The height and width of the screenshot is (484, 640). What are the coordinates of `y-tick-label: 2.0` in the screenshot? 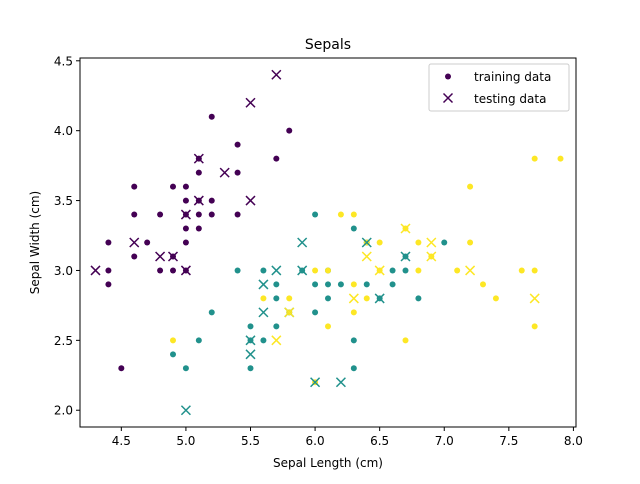 It's located at (63, 411).